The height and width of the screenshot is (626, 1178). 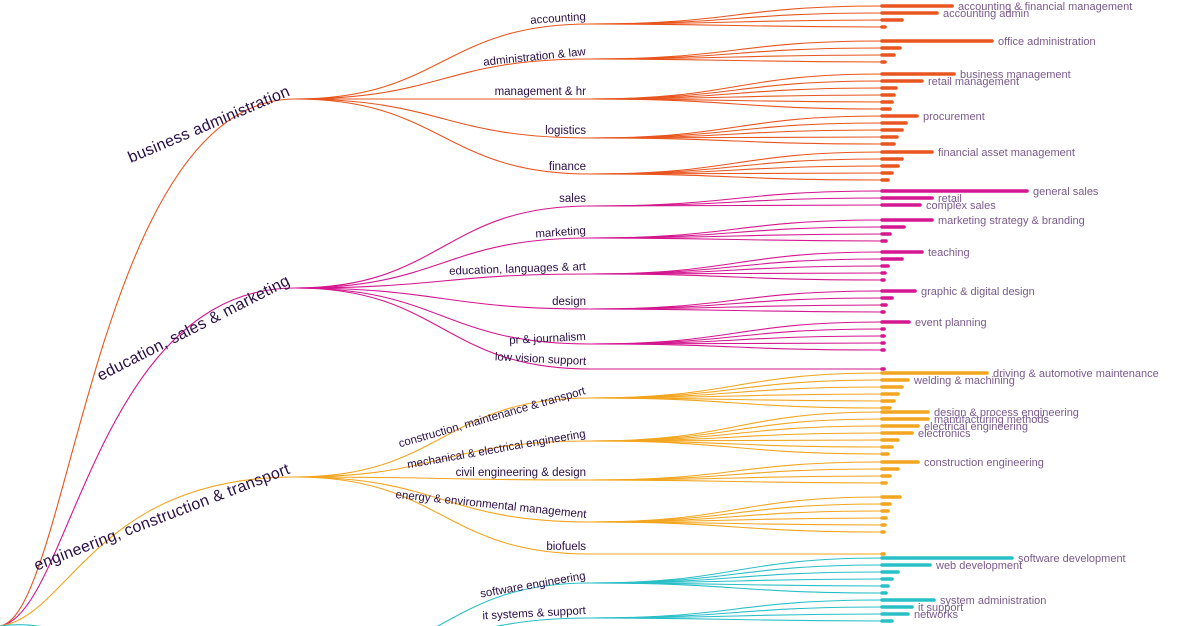 What do you see at coordinates (950, 199) in the screenshot?
I see `skill-label: retail` at bounding box center [950, 199].